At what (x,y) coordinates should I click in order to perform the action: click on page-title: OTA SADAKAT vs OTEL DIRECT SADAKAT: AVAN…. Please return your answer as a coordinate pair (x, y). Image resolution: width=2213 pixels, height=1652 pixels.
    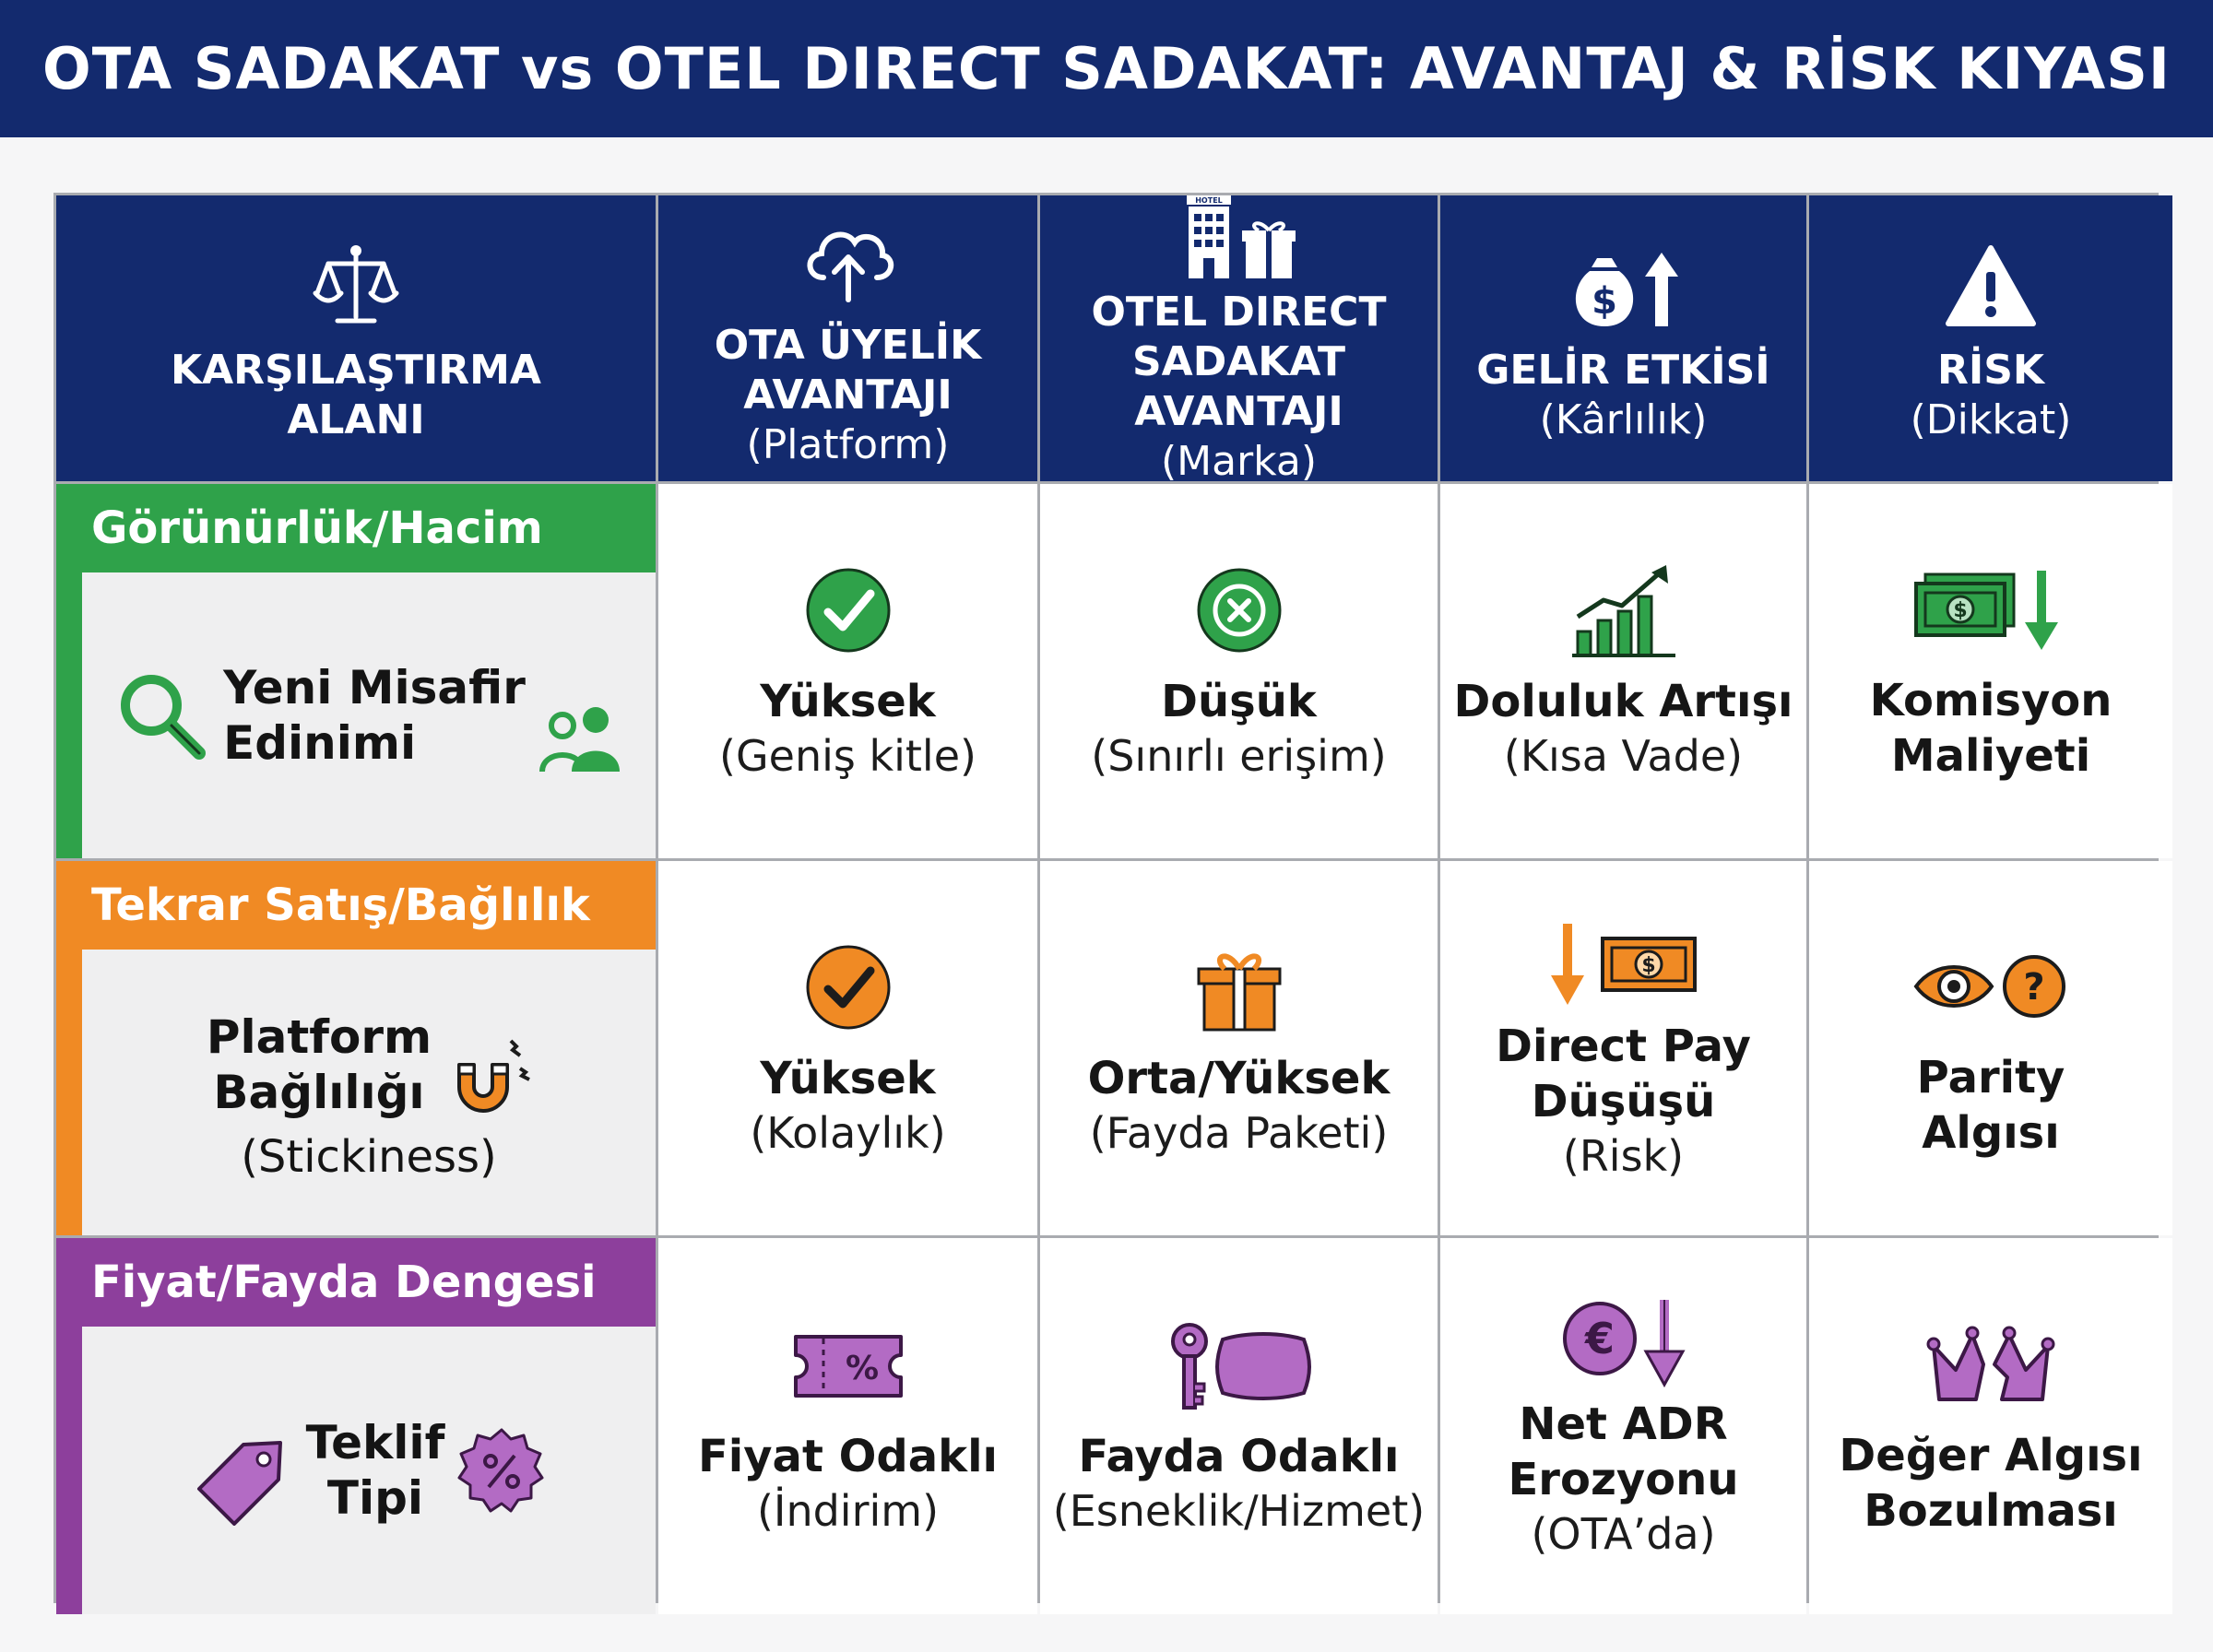
    Looking at the image, I should click on (1106, 68).